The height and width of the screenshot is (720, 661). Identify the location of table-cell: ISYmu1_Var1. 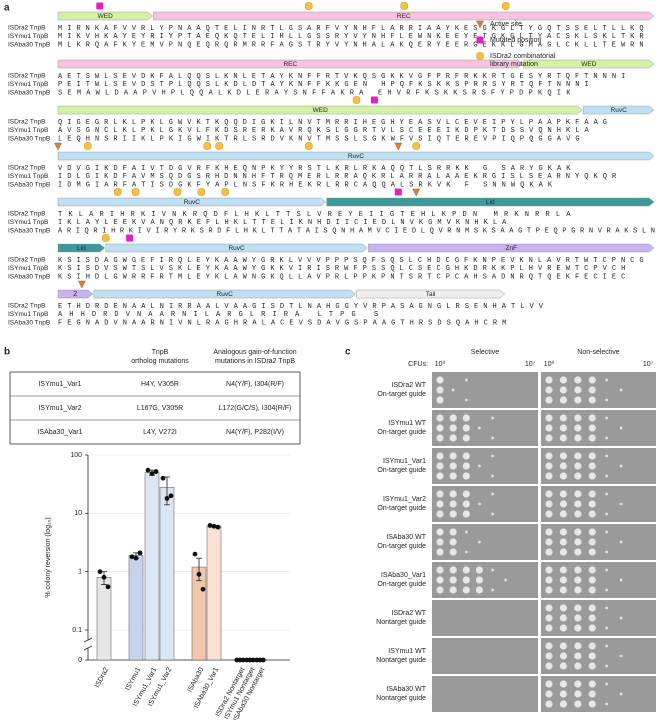
(59, 384).